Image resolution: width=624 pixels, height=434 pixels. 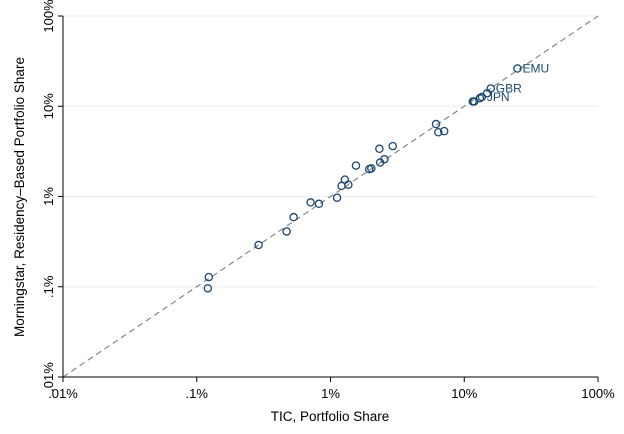 I want to click on x-tick-label: 1%, so click(x=330, y=393).